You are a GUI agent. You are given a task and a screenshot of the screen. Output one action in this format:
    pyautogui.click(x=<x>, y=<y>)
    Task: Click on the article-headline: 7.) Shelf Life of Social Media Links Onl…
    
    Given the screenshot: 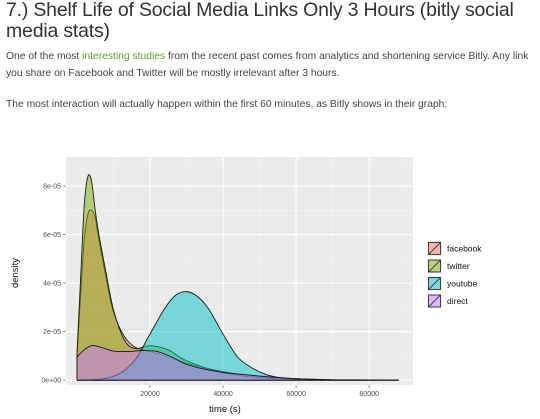 What is the action you would take?
    pyautogui.click(x=260, y=21)
    